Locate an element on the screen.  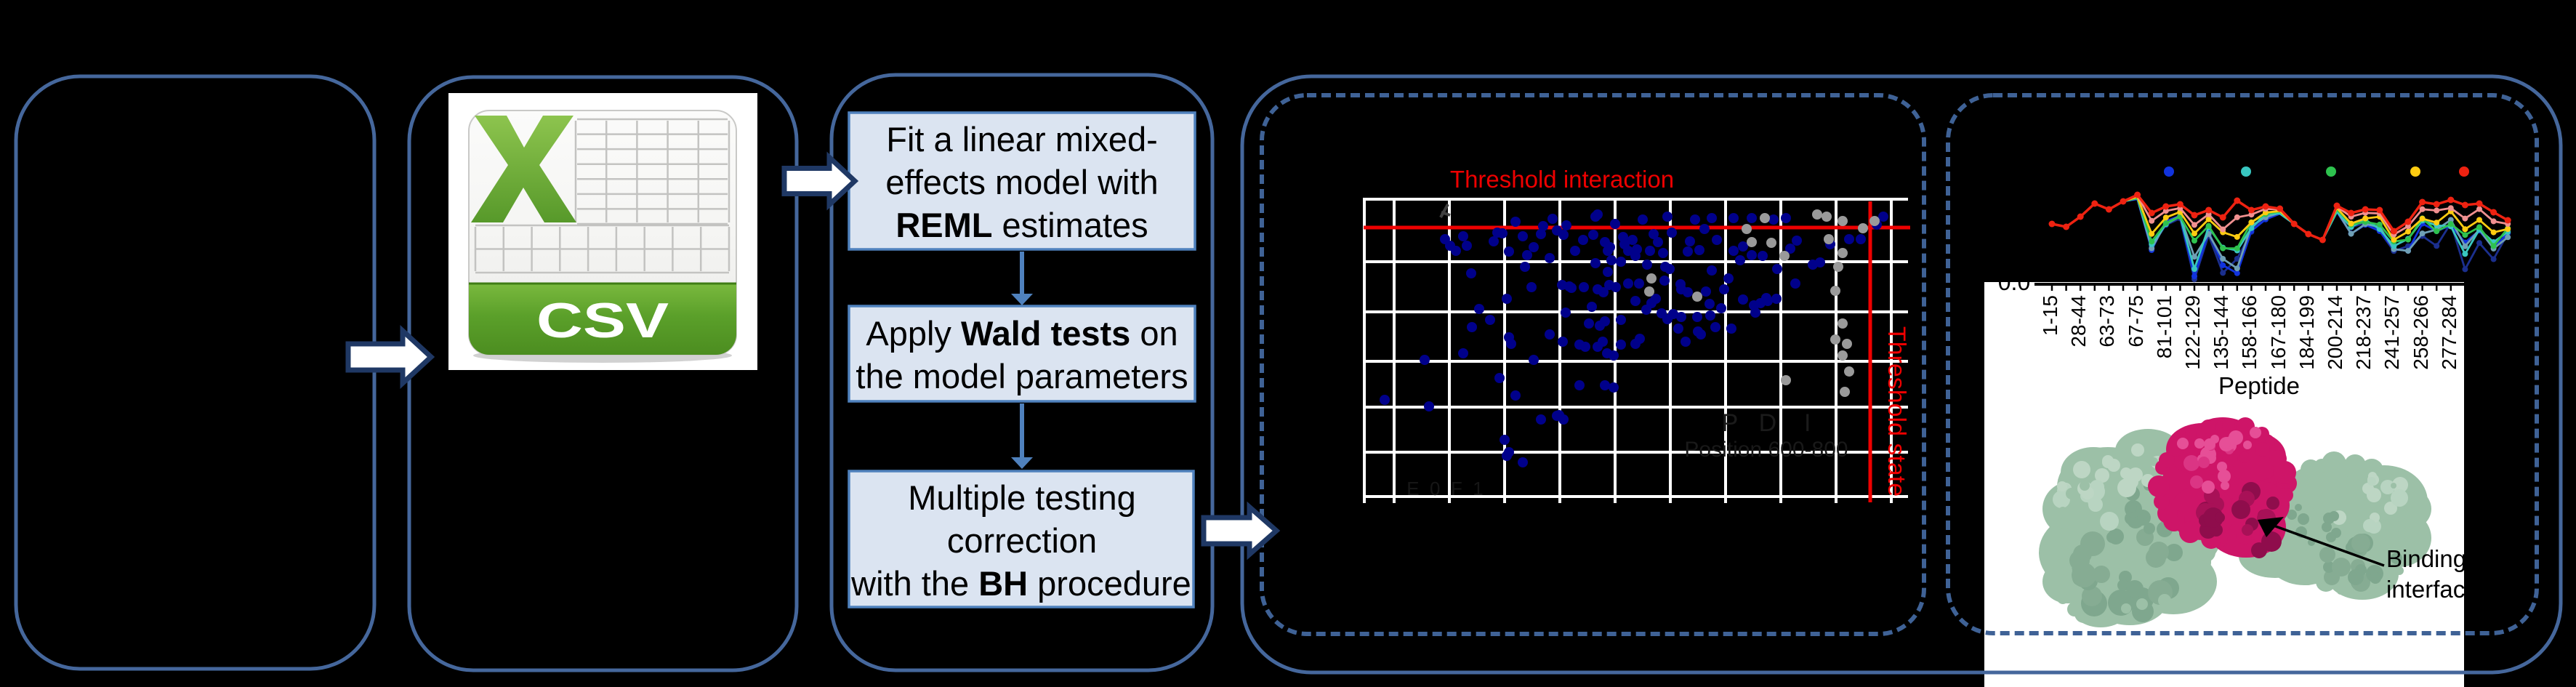
svg-text: 184-199 is located at coordinates (2306, 332).